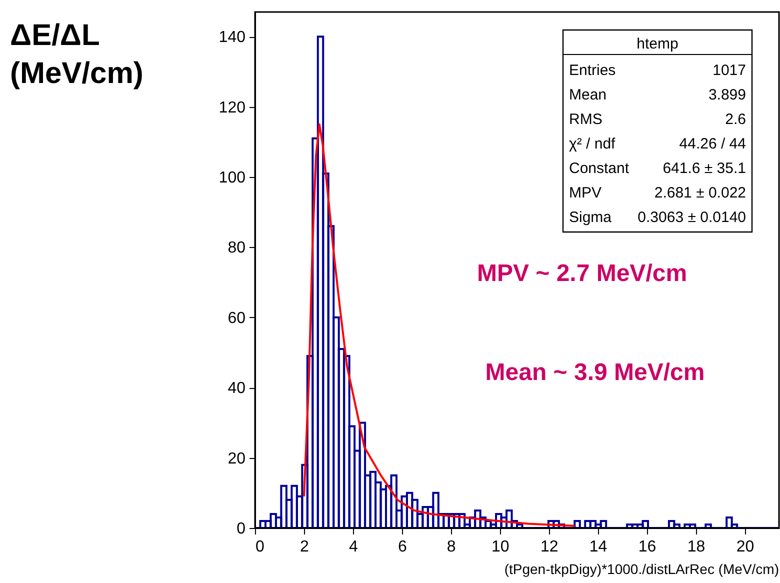  Describe the element at coordinates (232, 177) in the screenshot. I see `y-tick-label: 100` at that location.